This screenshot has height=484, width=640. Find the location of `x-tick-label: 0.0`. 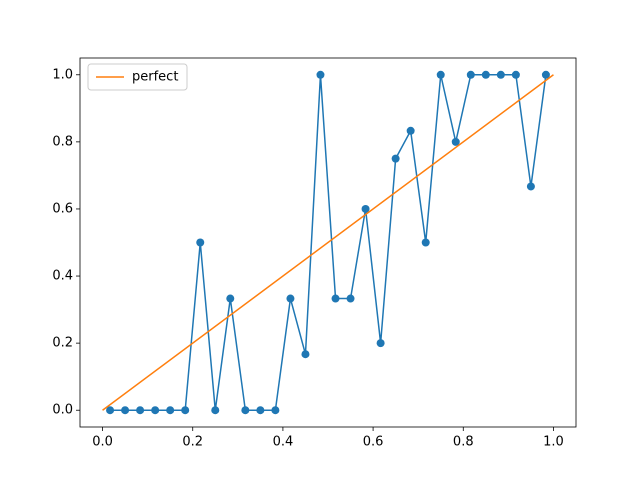

x-tick-label: 0.0 is located at coordinates (102, 442).